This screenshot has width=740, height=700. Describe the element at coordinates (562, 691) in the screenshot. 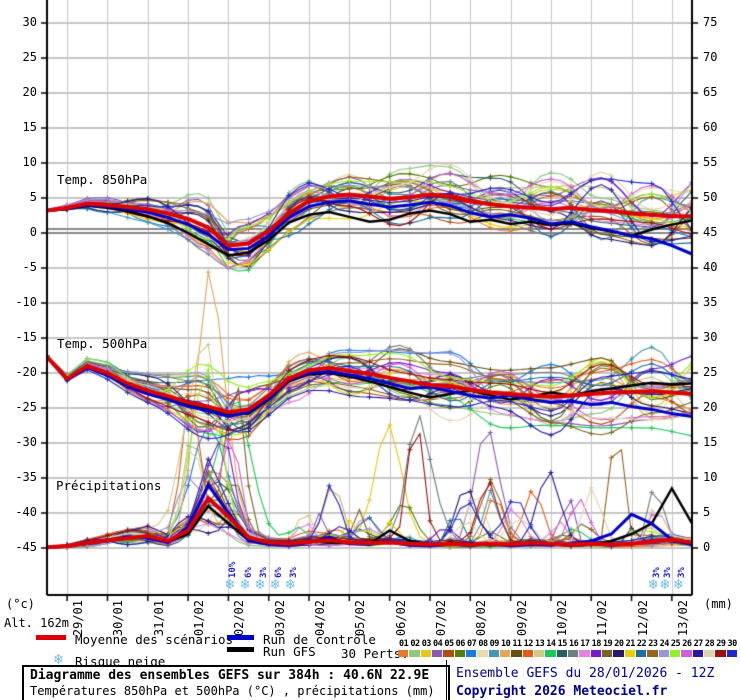

I see `copyright-label: Copyright 2026 Meteociel.fr` at that location.